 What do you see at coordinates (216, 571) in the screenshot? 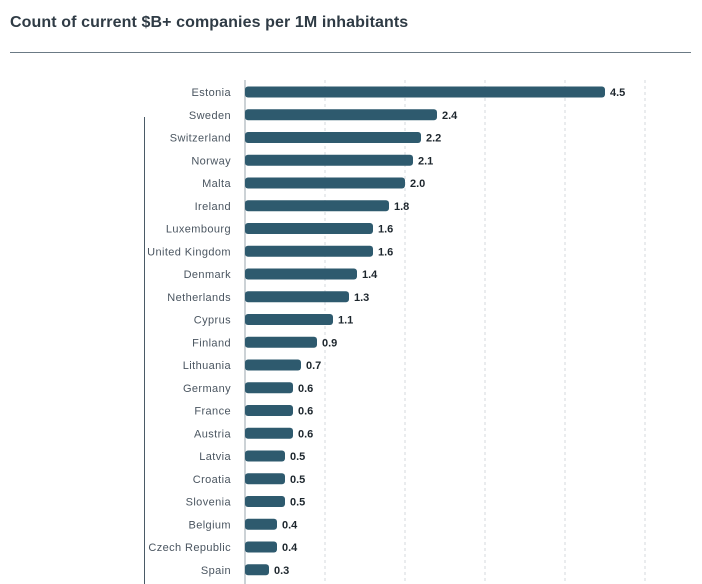
I see `category-label: Spain` at bounding box center [216, 571].